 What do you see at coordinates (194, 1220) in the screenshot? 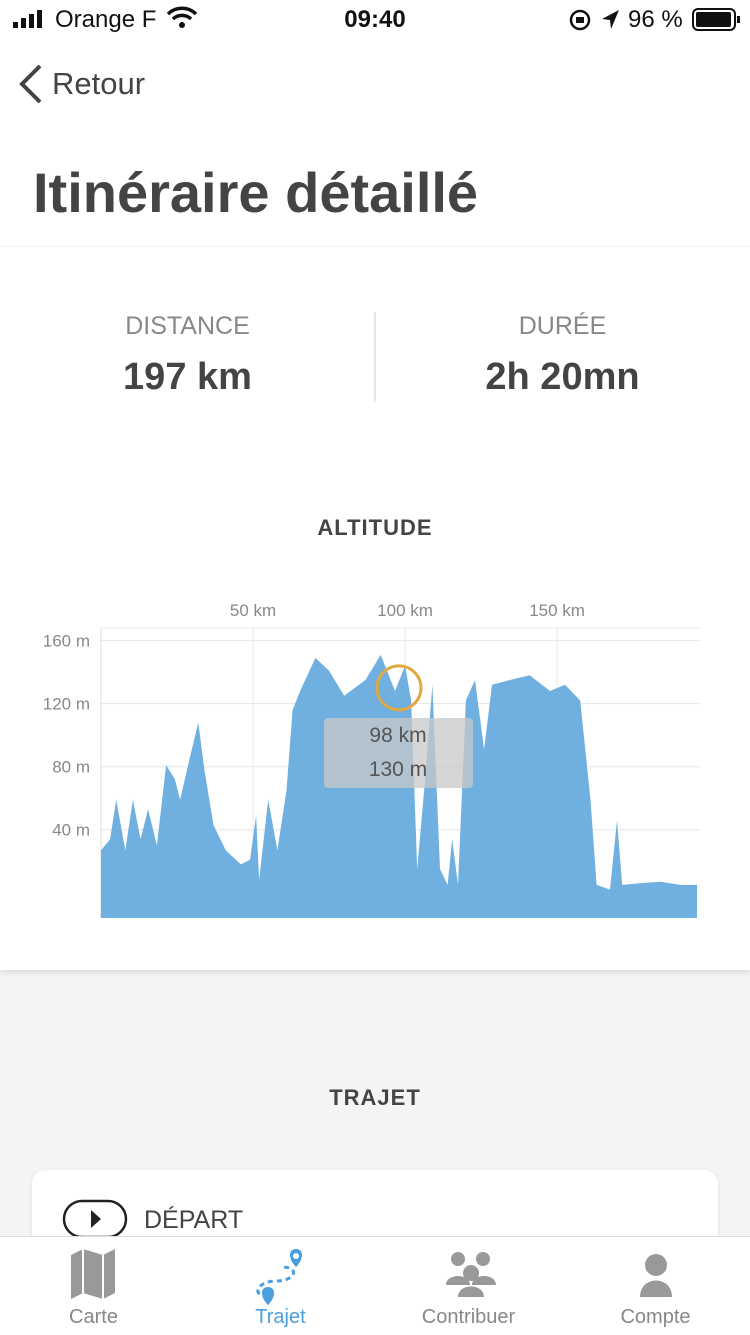
I see `start-label: DÉPART` at bounding box center [194, 1220].